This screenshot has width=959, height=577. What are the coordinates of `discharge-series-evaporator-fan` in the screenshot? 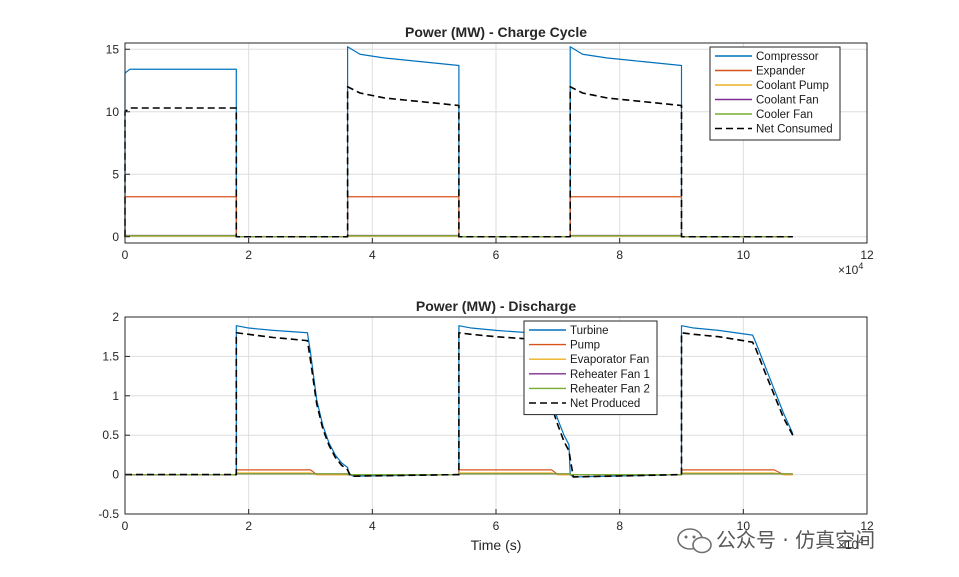 It's located at (459, 474).